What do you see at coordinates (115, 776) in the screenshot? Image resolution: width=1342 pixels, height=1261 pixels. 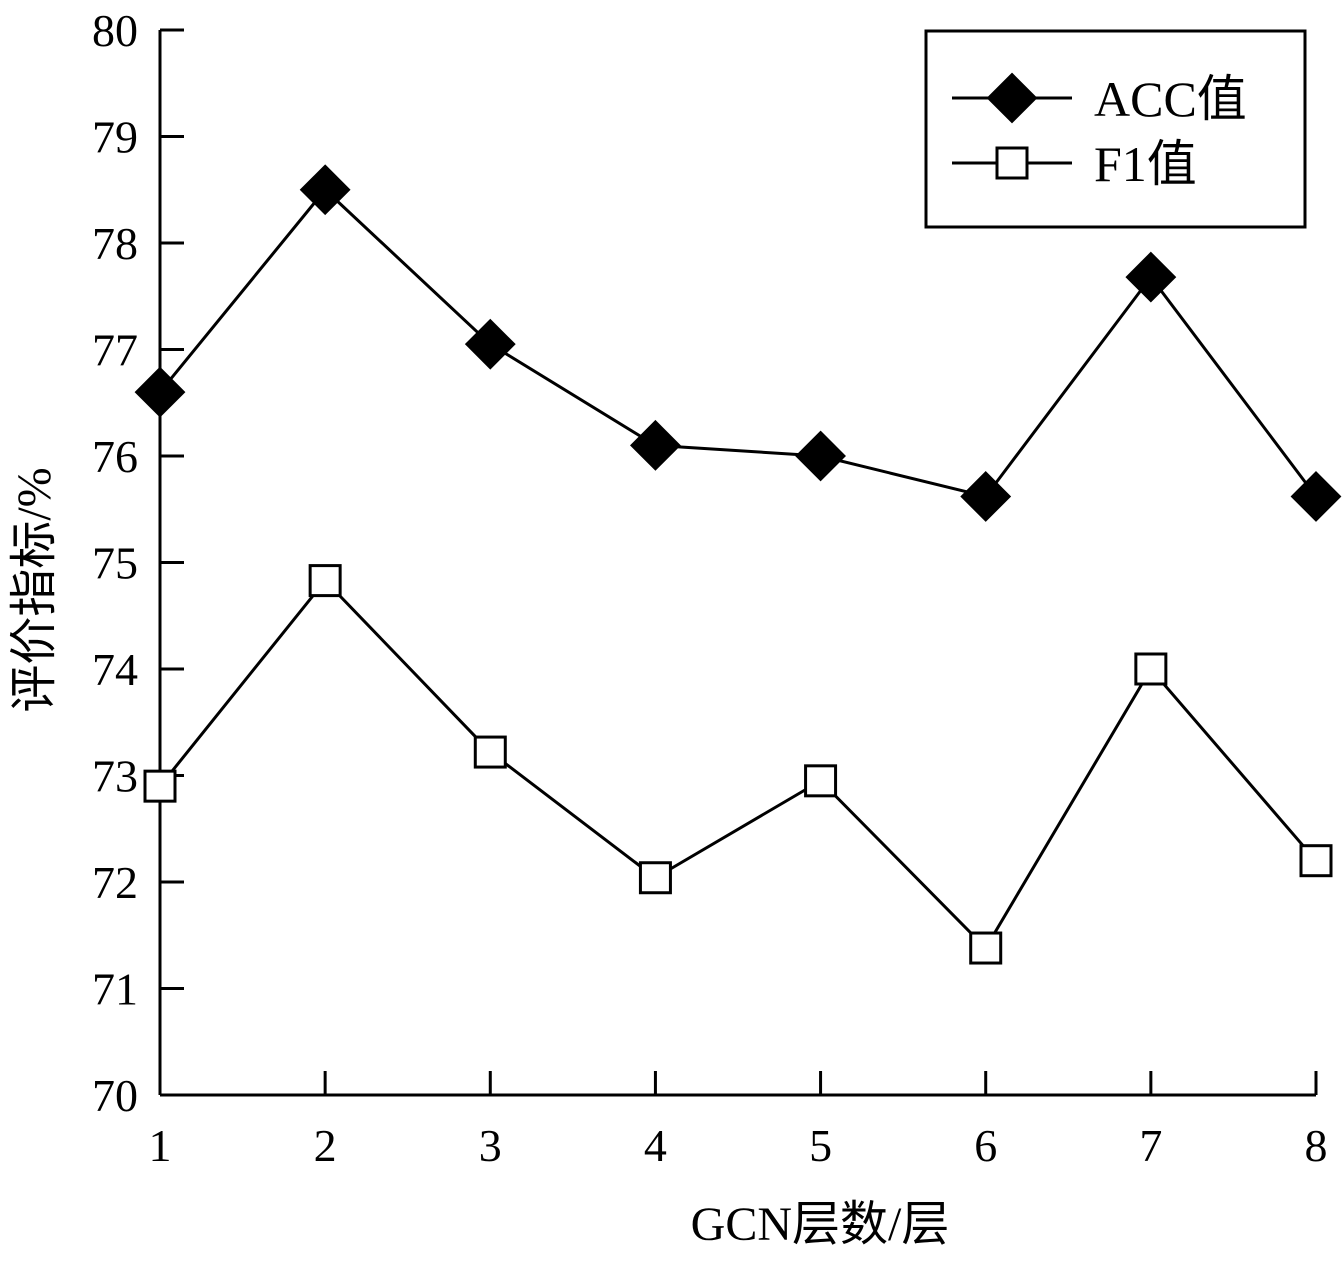 I see `y-tick-label: 73` at bounding box center [115, 776].